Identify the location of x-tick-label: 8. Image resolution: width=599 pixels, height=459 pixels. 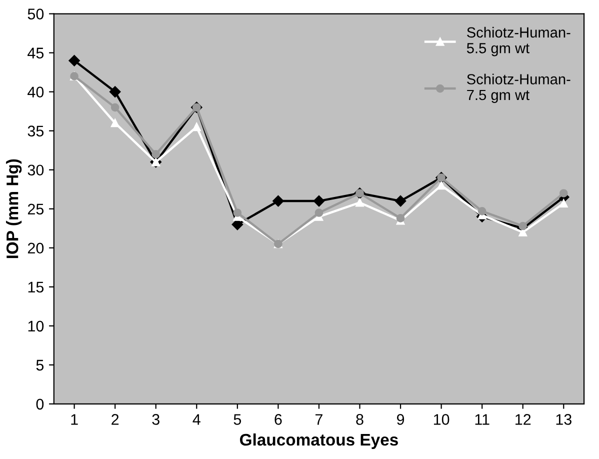
(360, 419).